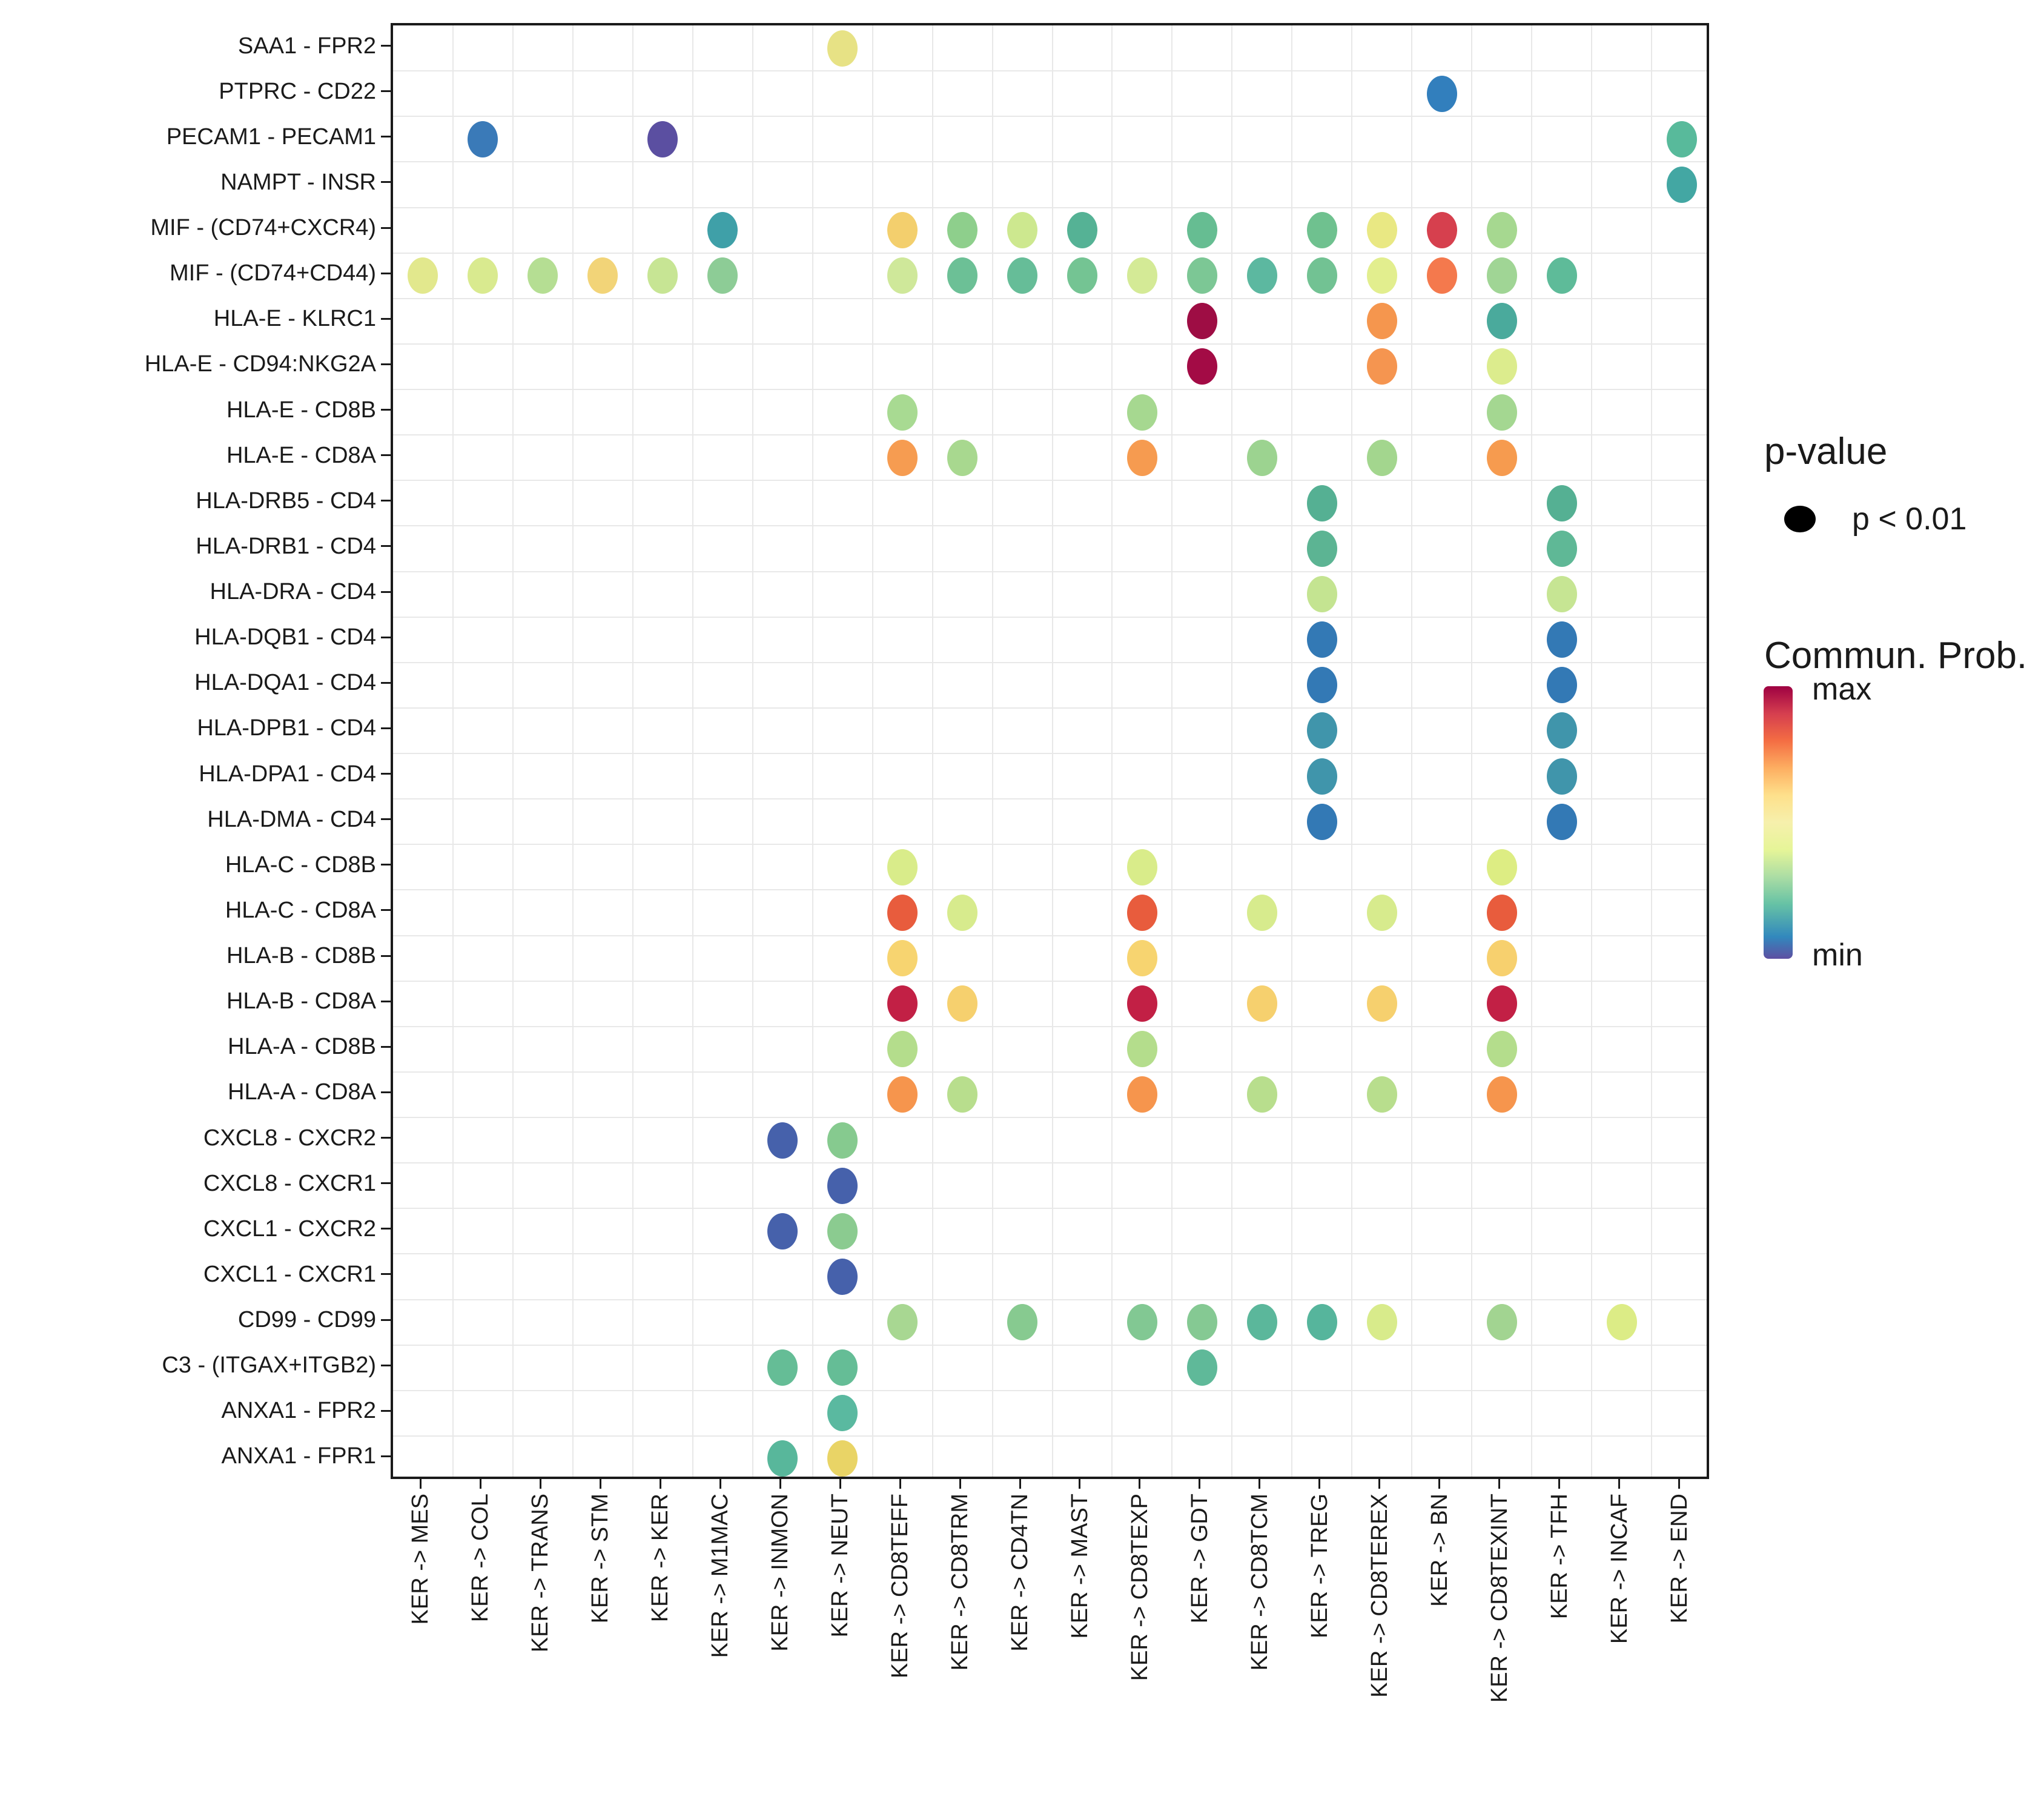 The height and width of the screenshot is (1817, 2044). What do you see at coordinates (1619, 1569) in the screenshot?
I see `x-axis-label: KER -> INCAF` at bounding box center [1619, 1569].